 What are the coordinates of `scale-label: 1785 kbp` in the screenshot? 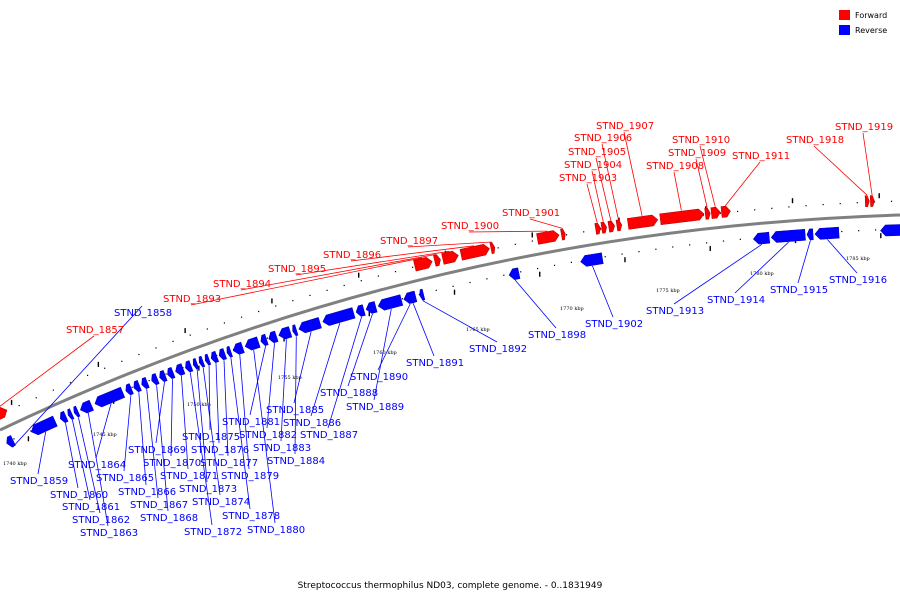 It's located at (858, 259).